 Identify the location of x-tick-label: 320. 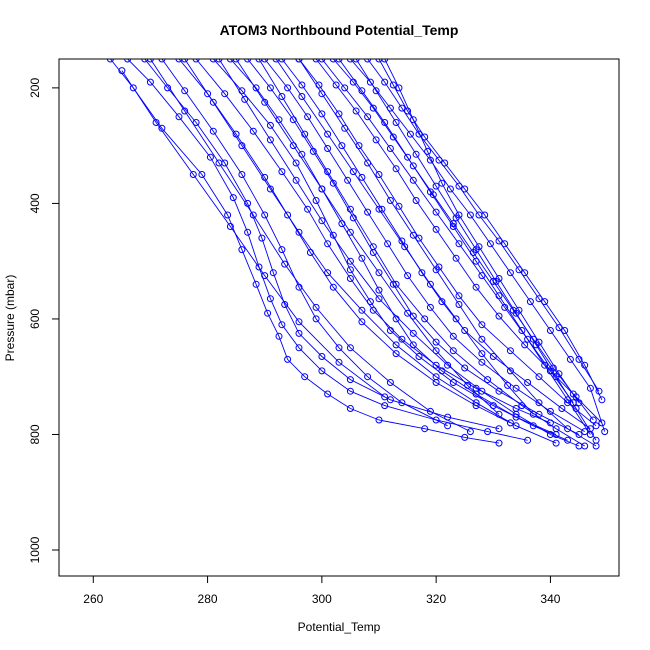
(436, 599).